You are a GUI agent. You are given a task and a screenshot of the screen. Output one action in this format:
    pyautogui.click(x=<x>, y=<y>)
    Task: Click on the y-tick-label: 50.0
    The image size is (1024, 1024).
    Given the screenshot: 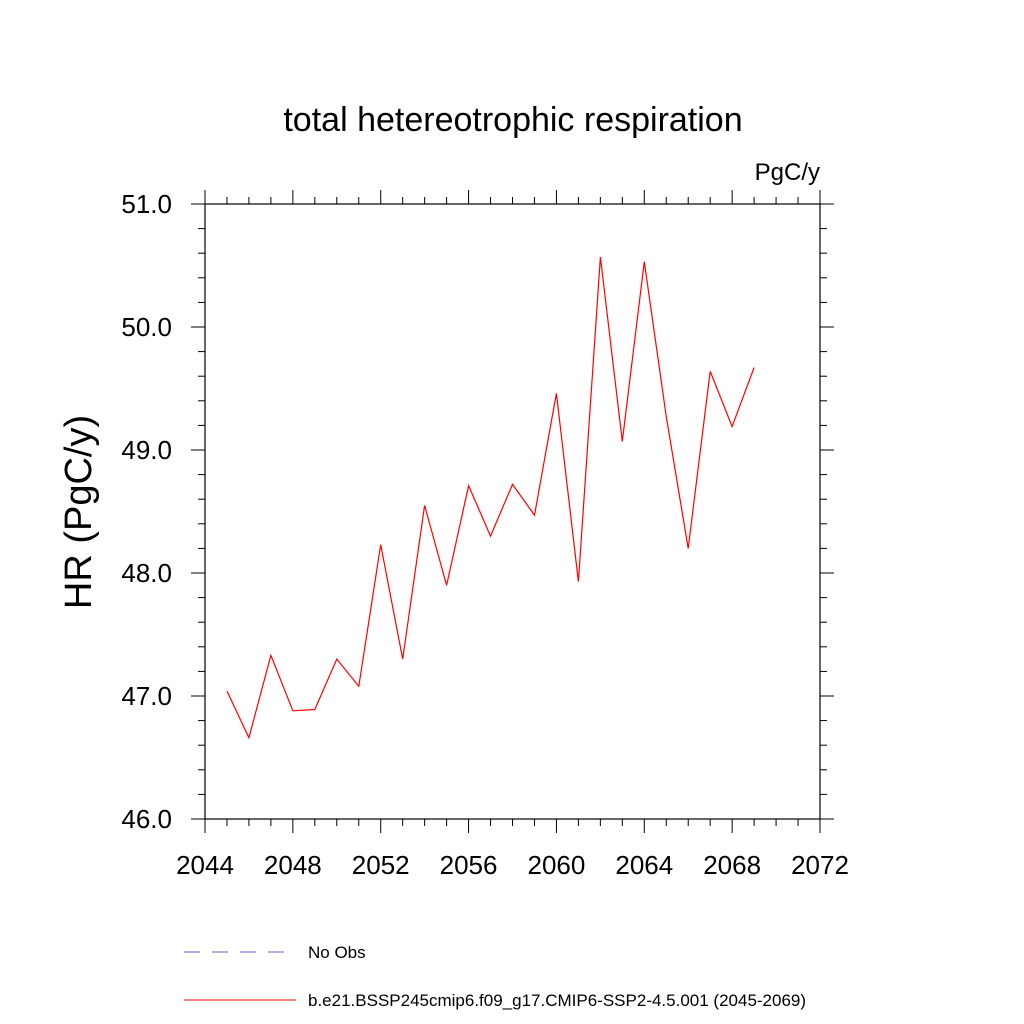 What is the action you would take?
    pyautogui.click(x=146, y=327)
    